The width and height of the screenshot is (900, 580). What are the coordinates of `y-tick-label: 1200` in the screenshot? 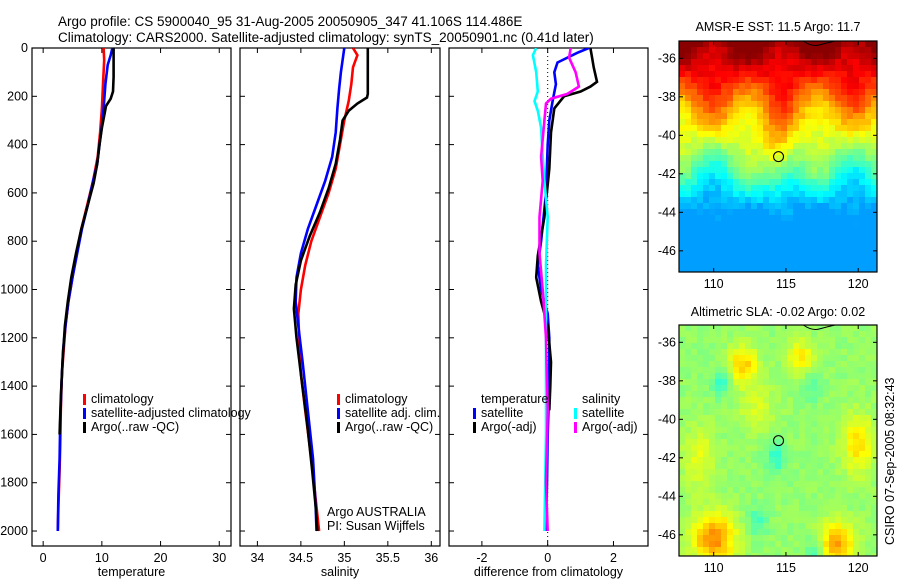 It's located at (14, 338).